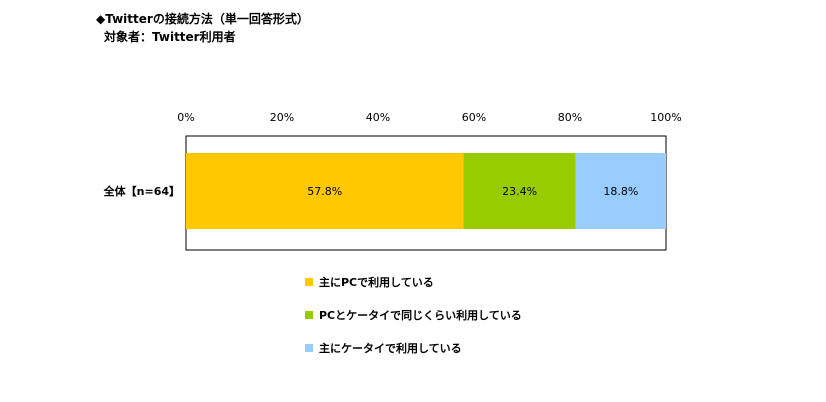  Describe the element at coordinates (474, 117) in the screenshot. I see `x-tick-label: 60%` at that location.